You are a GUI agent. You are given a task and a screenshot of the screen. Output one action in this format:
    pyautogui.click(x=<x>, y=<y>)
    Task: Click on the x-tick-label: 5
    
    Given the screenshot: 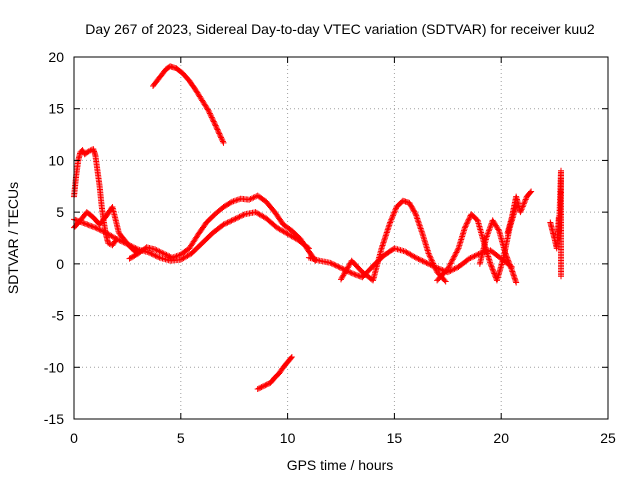 What is the action you would take?
    pyautogui.click(x=181, y=438)
    